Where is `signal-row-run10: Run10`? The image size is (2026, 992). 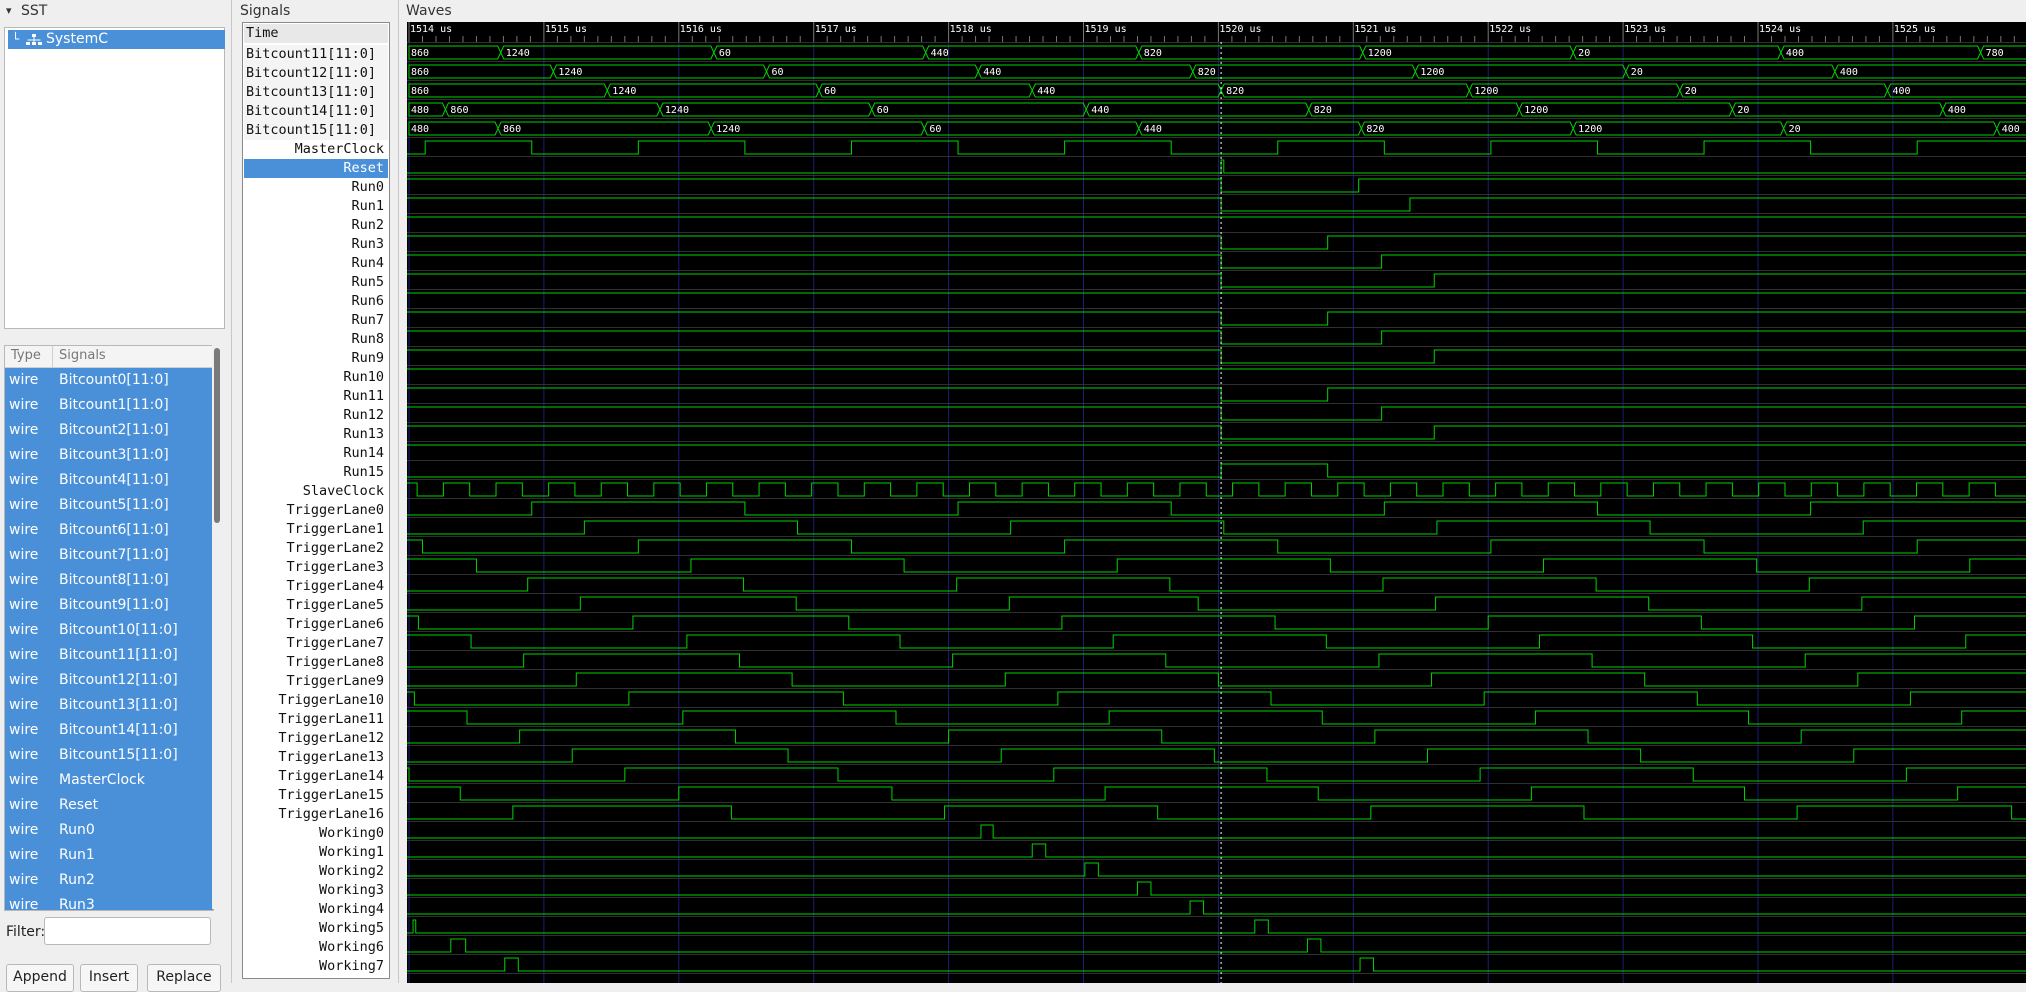 signal-row-run10: Run10 is located at coordinates (363, 377).